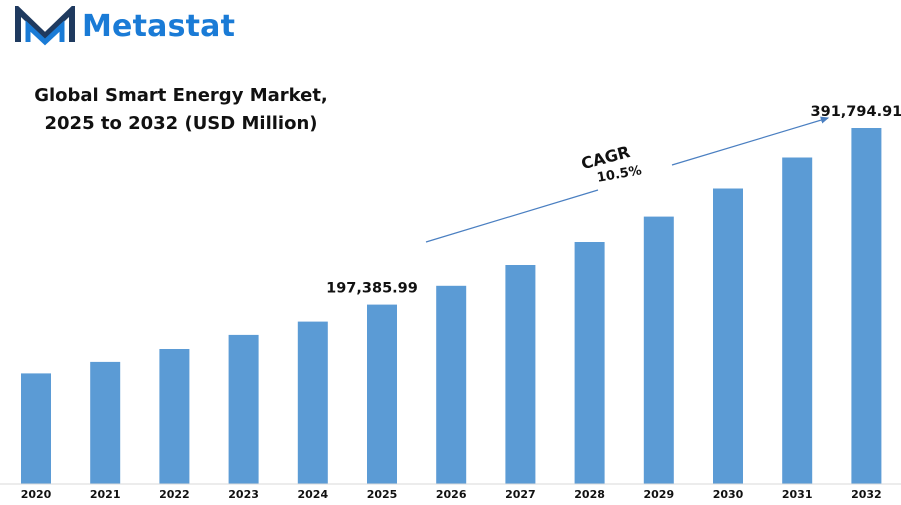 The height and width of the screenshot is (505, 901). Describe the element at coordinates (728, 494) in the screenshot. I see `tick-label-2030: 2030` at that location.